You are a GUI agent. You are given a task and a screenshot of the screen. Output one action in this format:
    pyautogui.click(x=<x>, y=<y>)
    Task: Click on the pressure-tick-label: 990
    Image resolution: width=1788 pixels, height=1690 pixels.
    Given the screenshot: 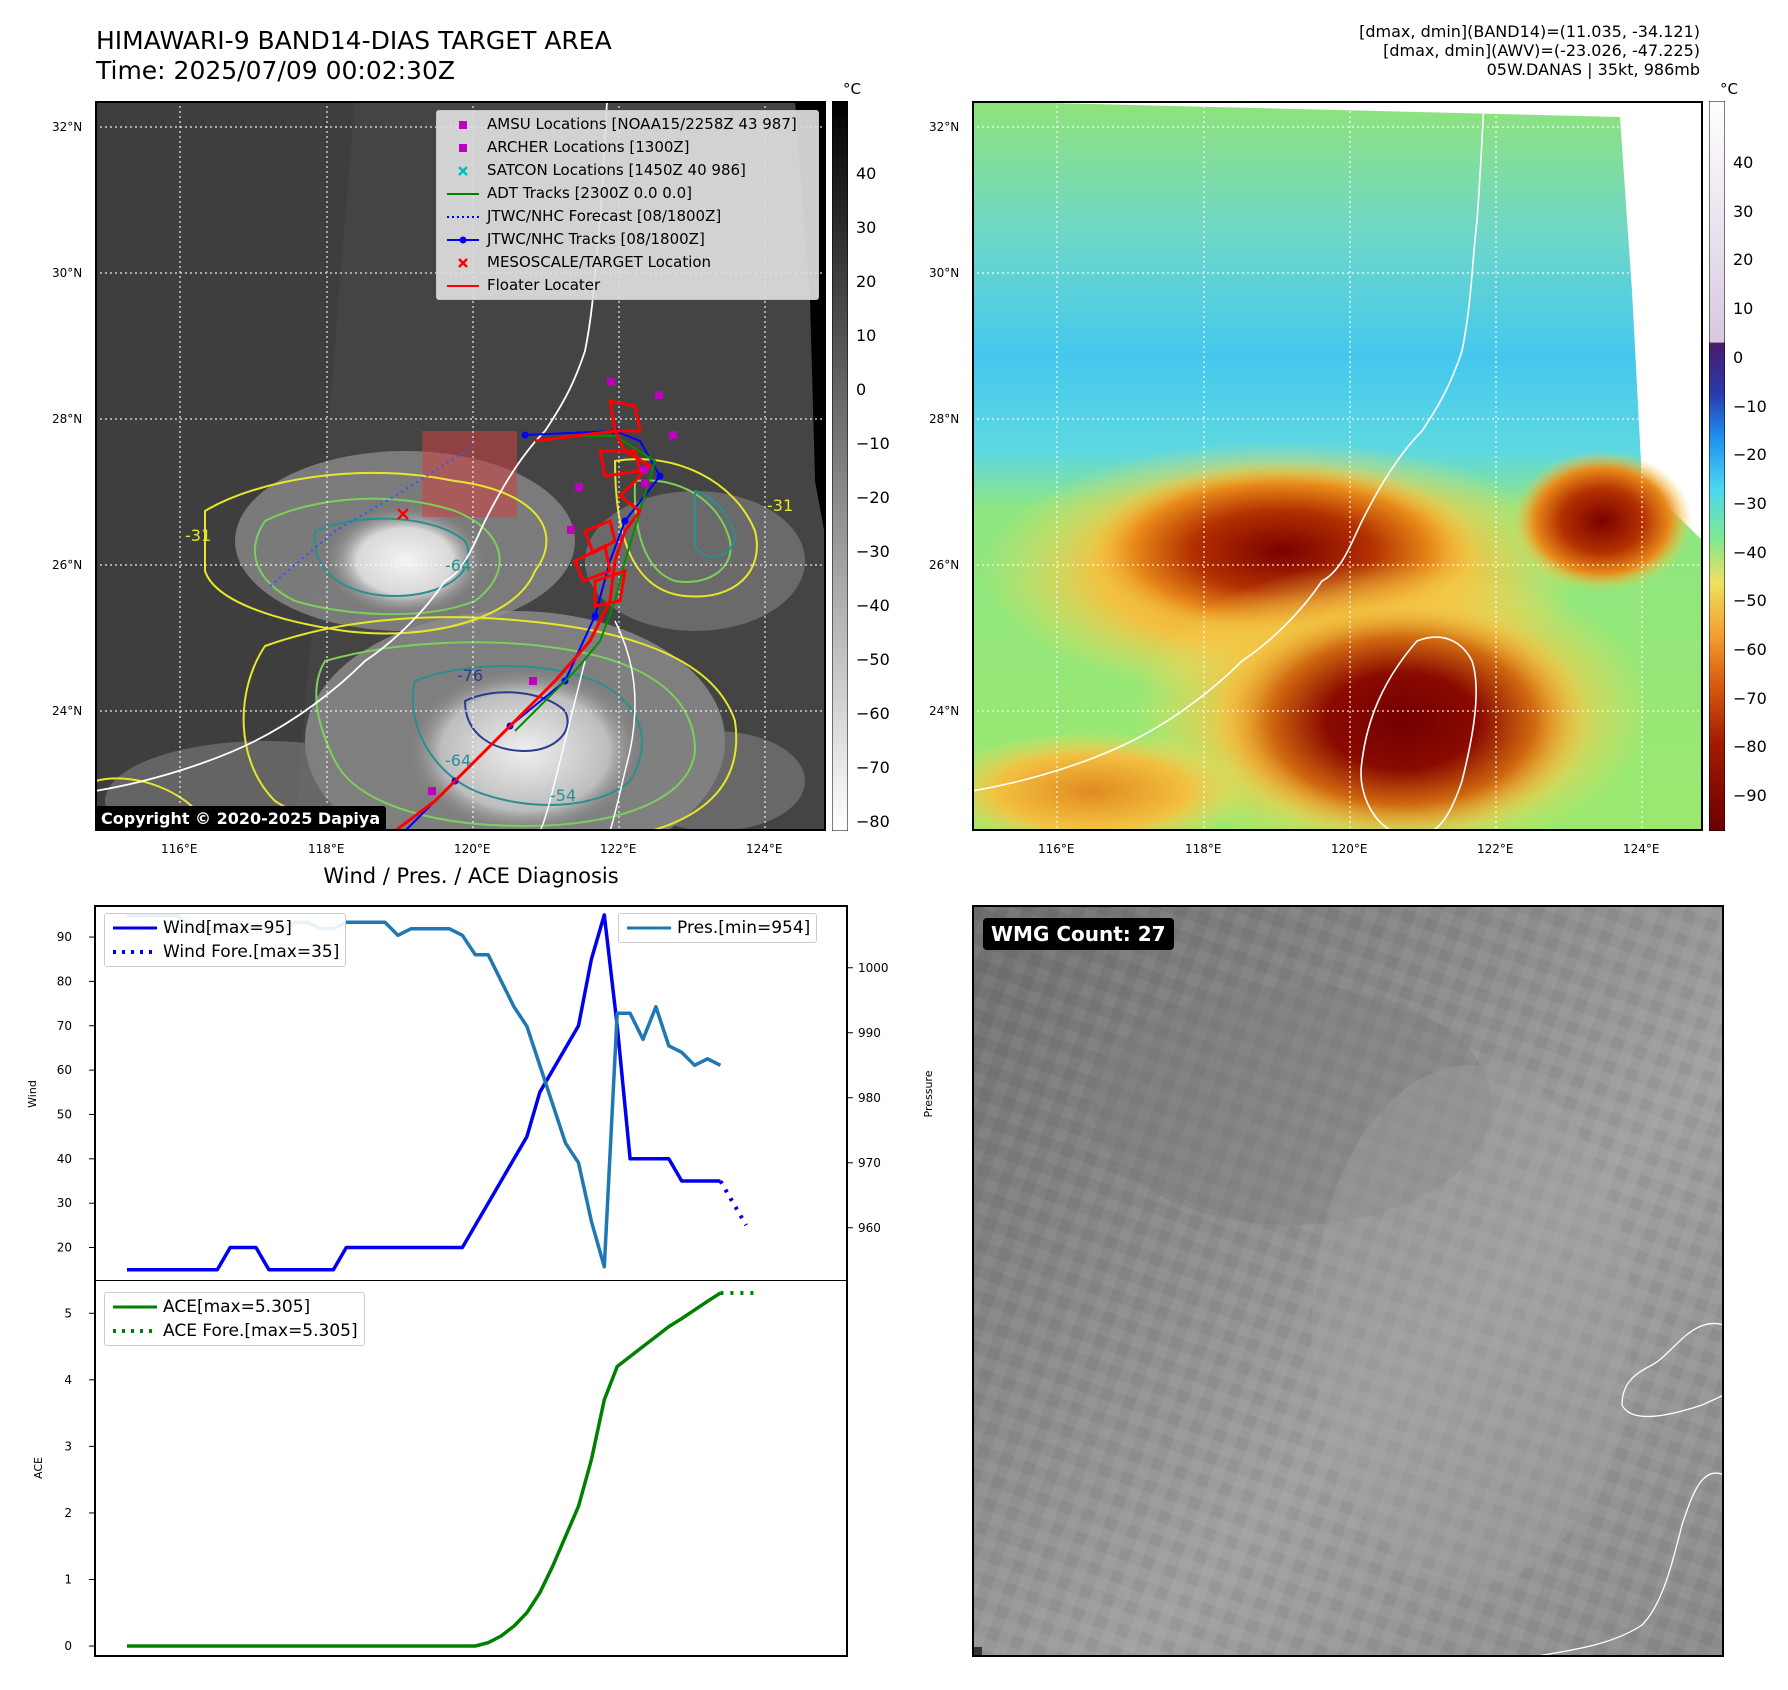 What is the action you would take?
    pyautogui.click(x=869, y=1033)
    